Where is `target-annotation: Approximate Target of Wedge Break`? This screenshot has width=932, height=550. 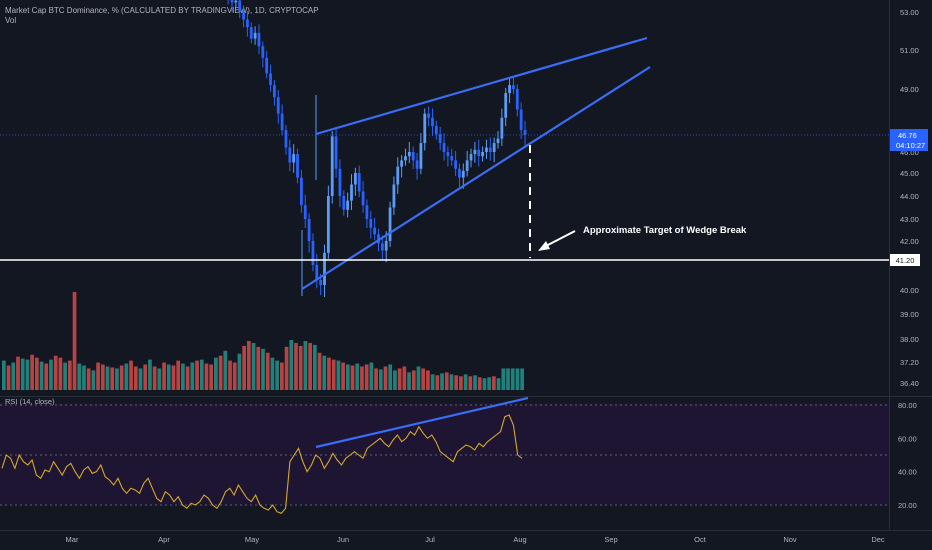
target-annotation: Approximate Target of Wedge Break is located at coordinates (665, 230).